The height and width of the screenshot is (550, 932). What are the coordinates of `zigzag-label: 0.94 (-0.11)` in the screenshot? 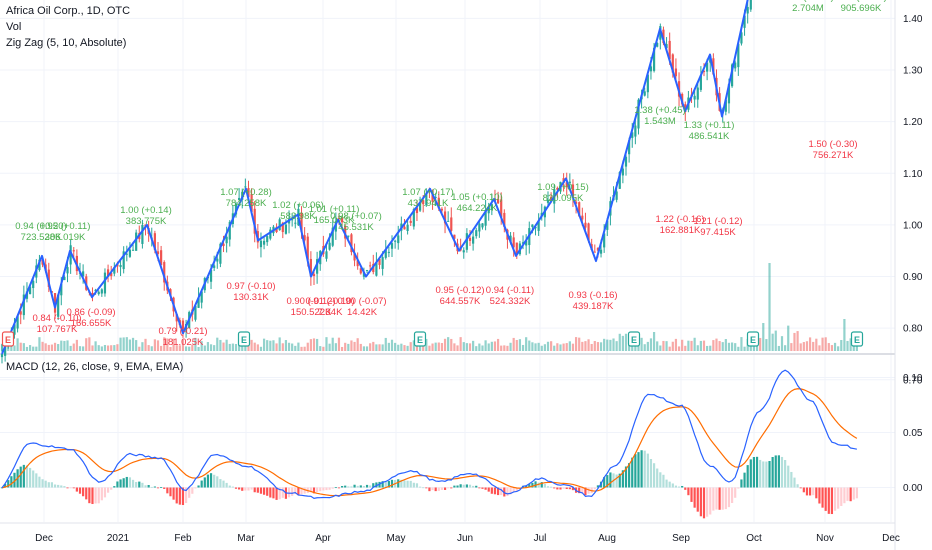 It's located at (510, 290).